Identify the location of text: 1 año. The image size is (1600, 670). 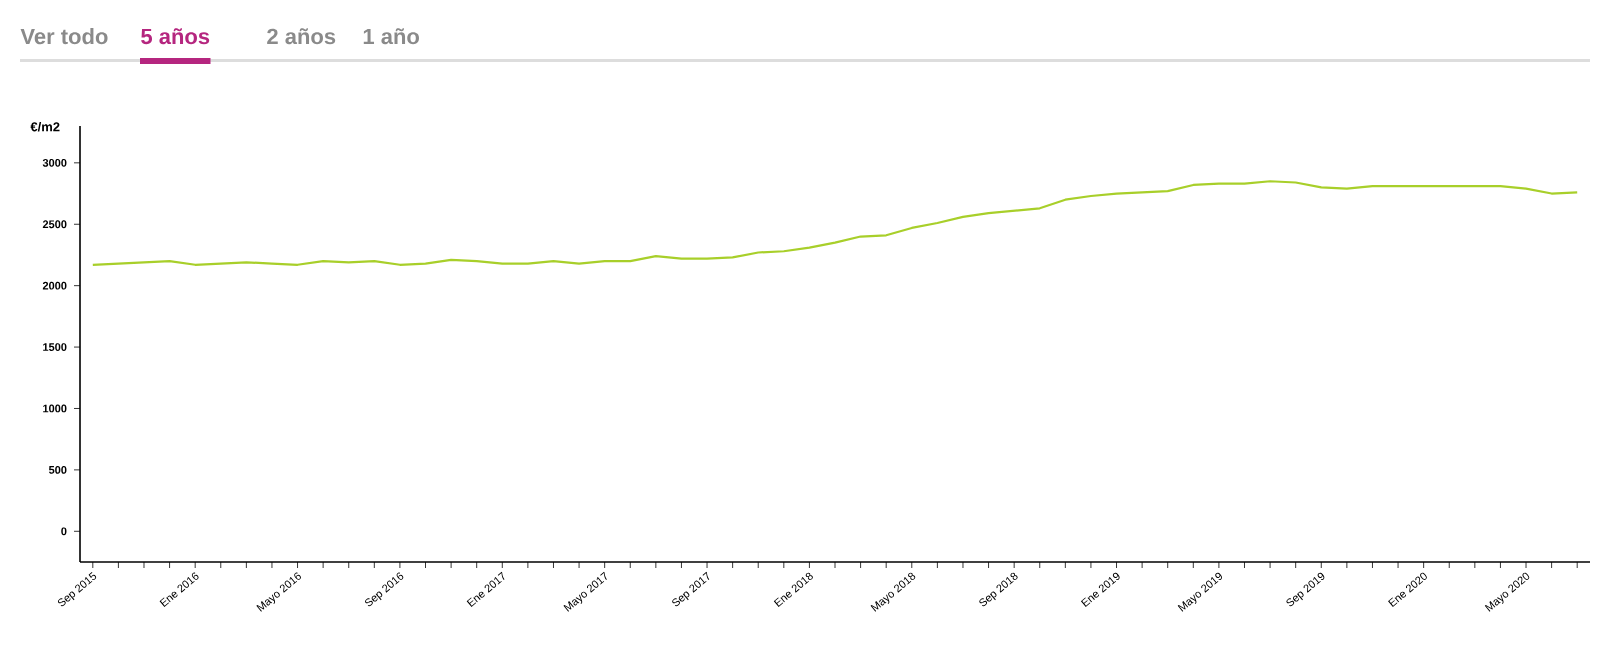
(391, 36).